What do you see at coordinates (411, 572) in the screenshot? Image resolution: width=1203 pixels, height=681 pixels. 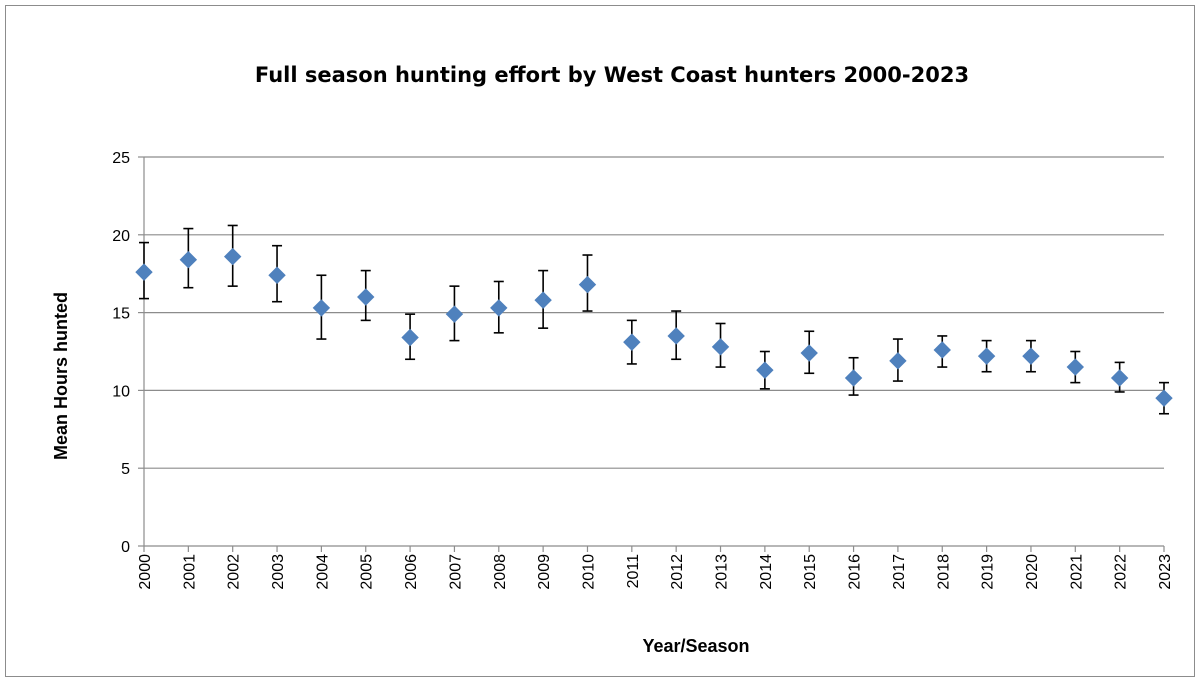 I see `x-tick-label: 2006` at bounding box center [411, 572].